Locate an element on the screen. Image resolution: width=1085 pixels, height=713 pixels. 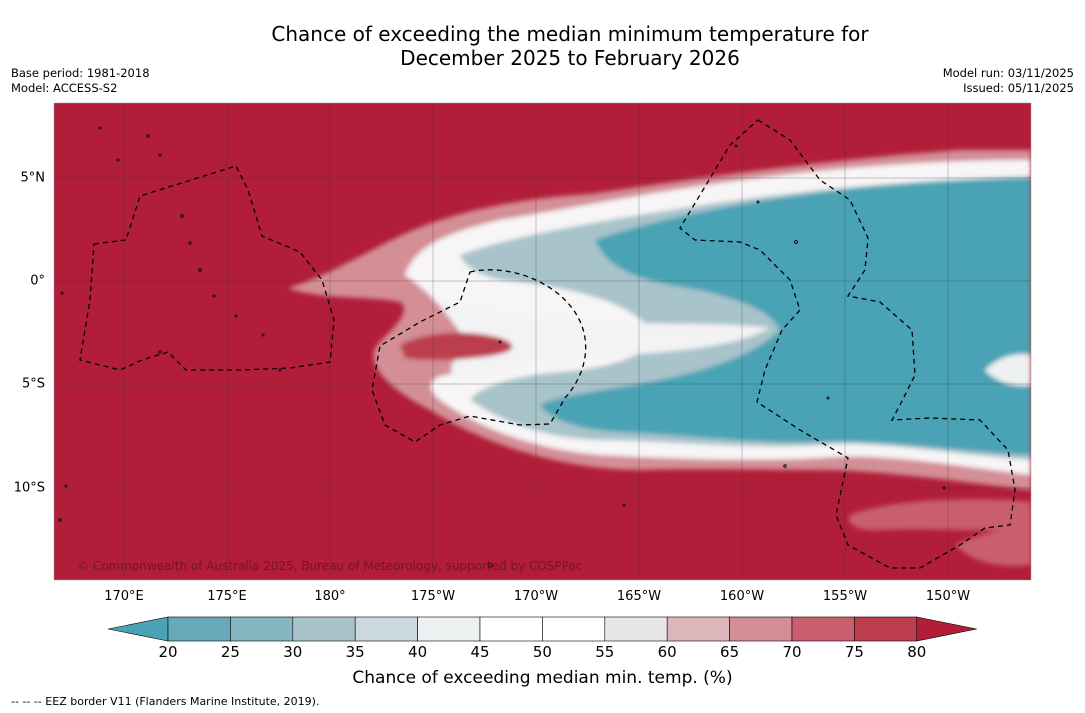
latitude-label: 10°S is located at coordinates (29, 488).